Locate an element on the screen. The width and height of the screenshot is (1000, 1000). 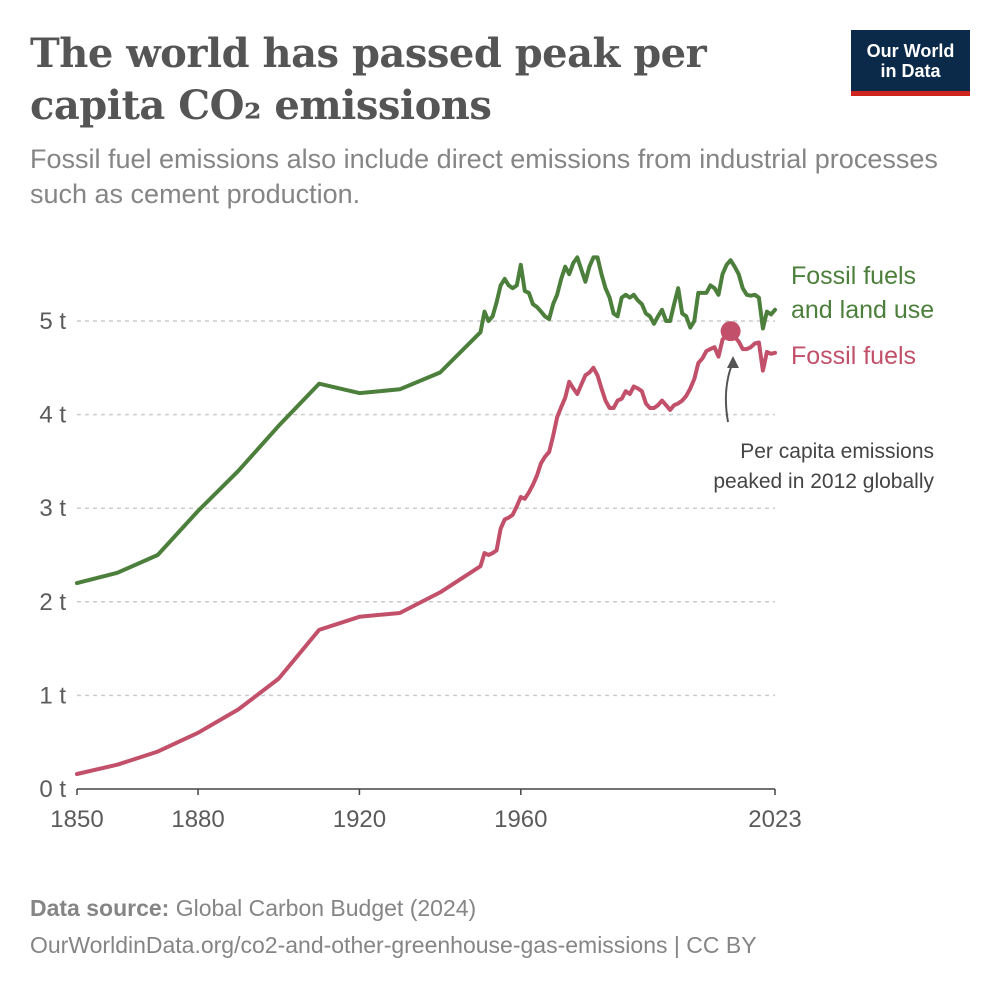
series-labels: Fossil fuels and land use Fossil fuels is located at coordinates (862, 316).